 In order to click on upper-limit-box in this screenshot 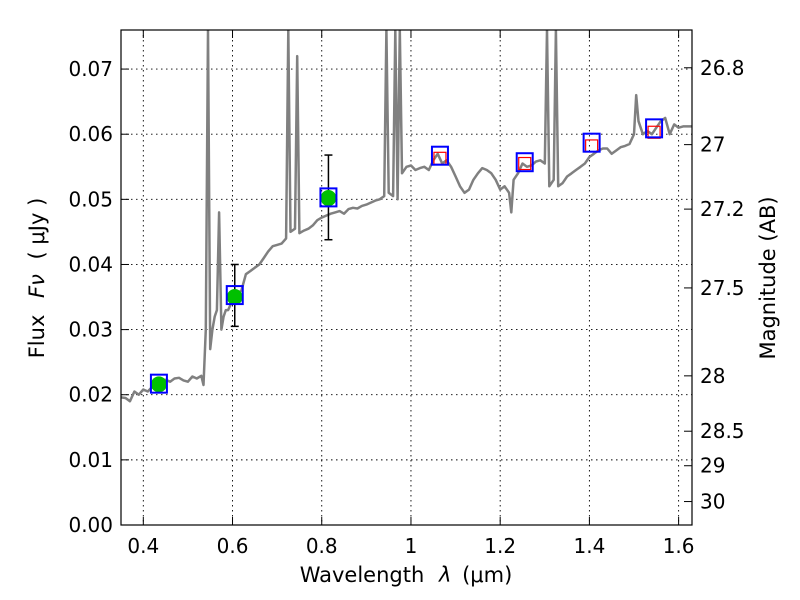, I will do `click(525, 163)`.